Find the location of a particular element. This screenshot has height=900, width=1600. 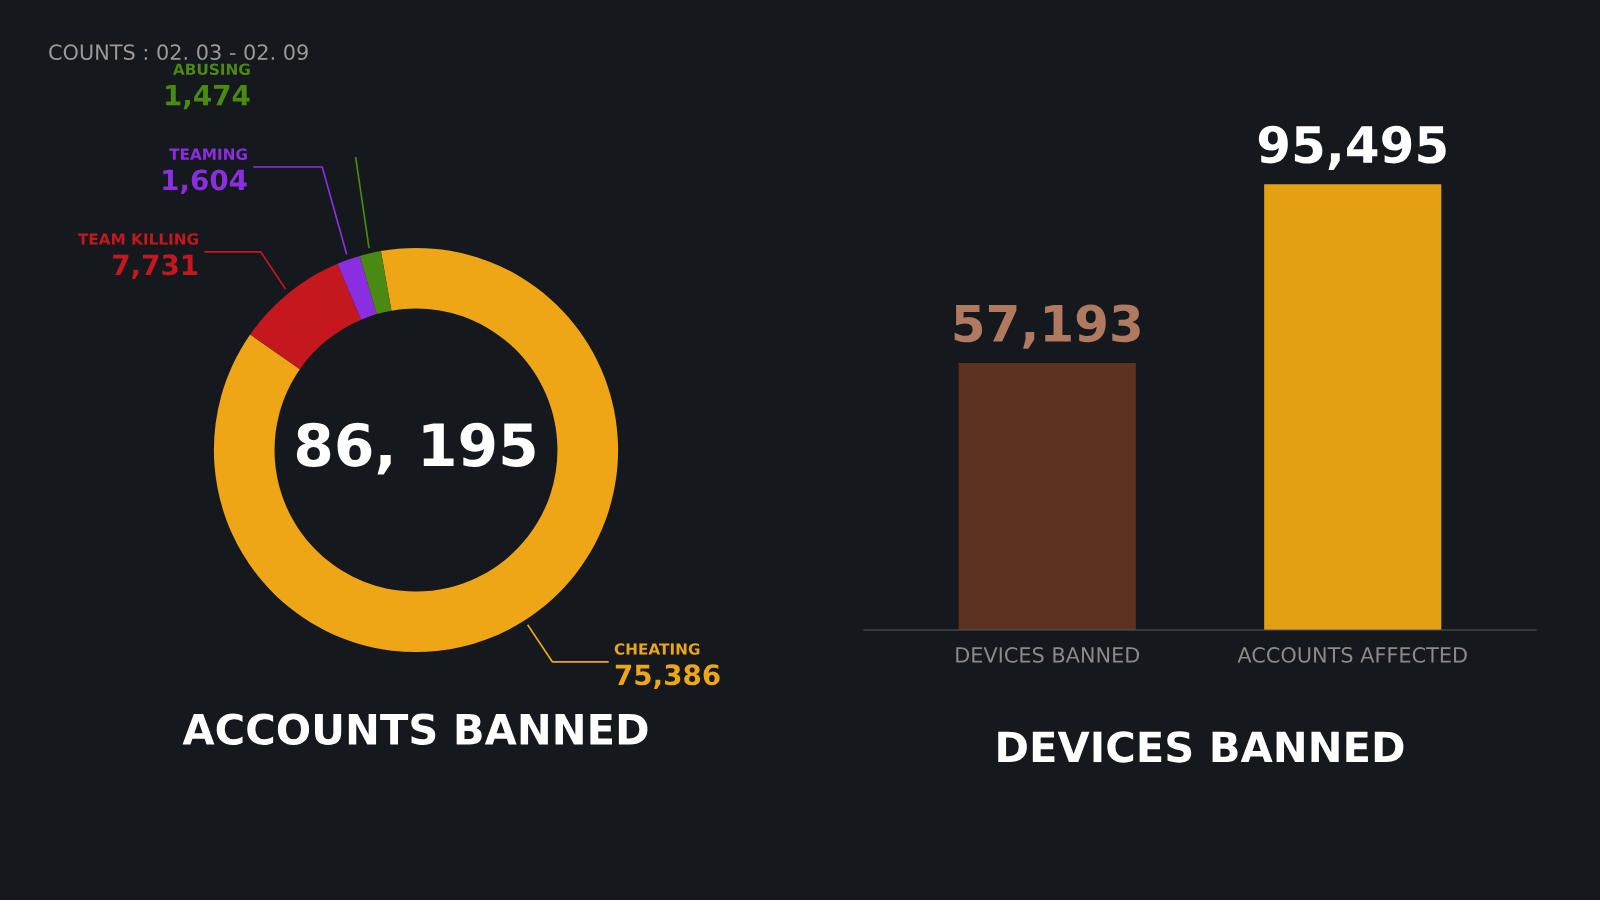

data-label: 95,495 is located at coordinates (1352, 147).